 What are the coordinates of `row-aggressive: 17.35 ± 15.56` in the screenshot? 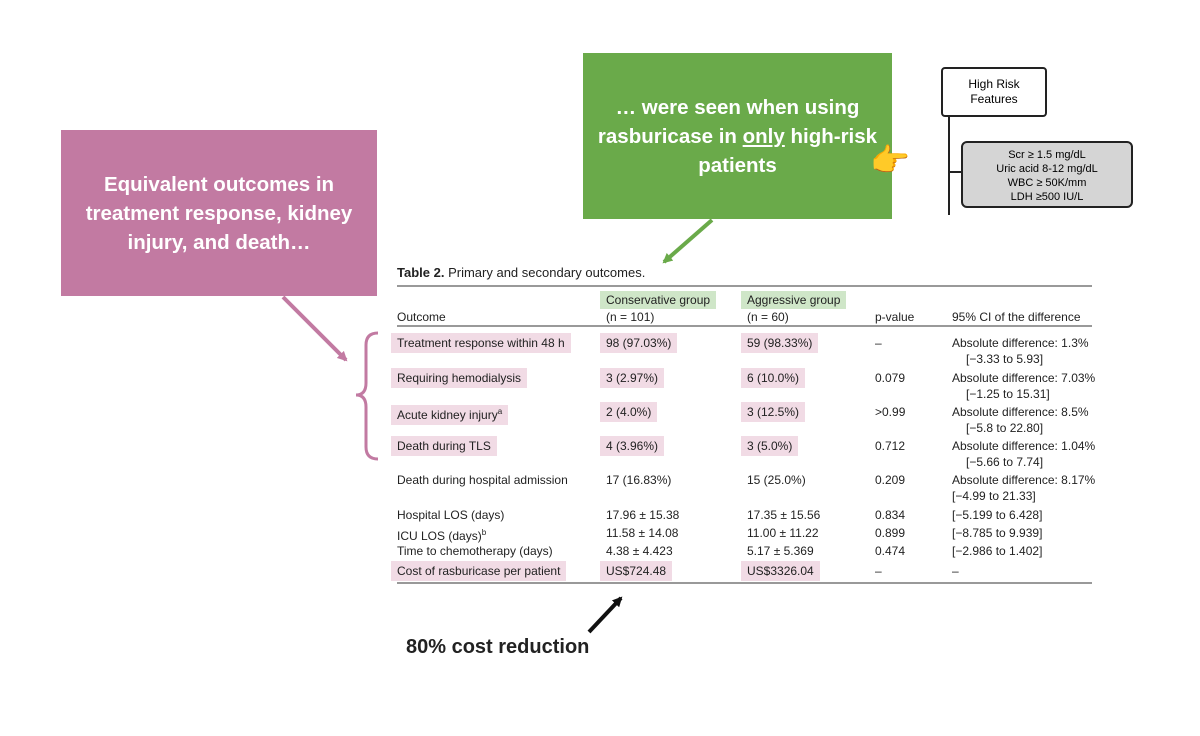 It's located at (784, 515).